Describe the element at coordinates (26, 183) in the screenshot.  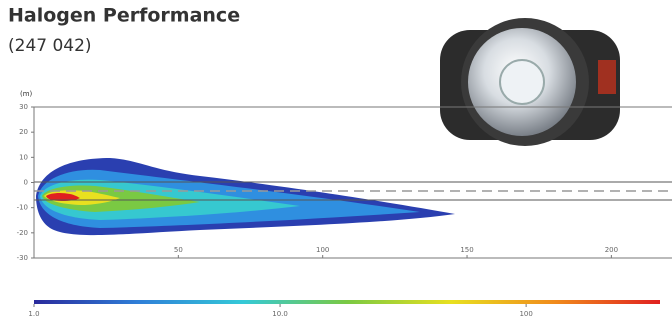
I see `y-tick-label: 0` at that location.